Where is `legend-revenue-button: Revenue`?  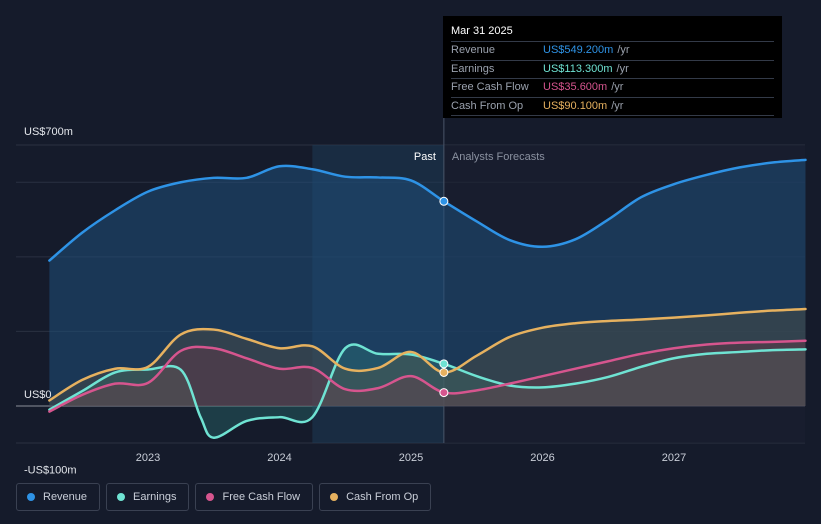 legend-revenue-button: Revenue is located at coordinates (58, 497).